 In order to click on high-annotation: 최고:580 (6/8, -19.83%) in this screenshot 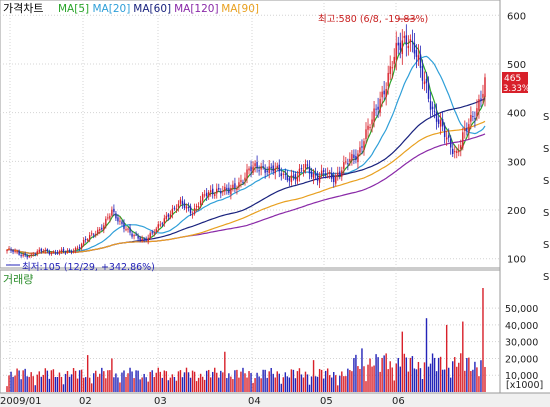, I will do `click(373, 19)`.